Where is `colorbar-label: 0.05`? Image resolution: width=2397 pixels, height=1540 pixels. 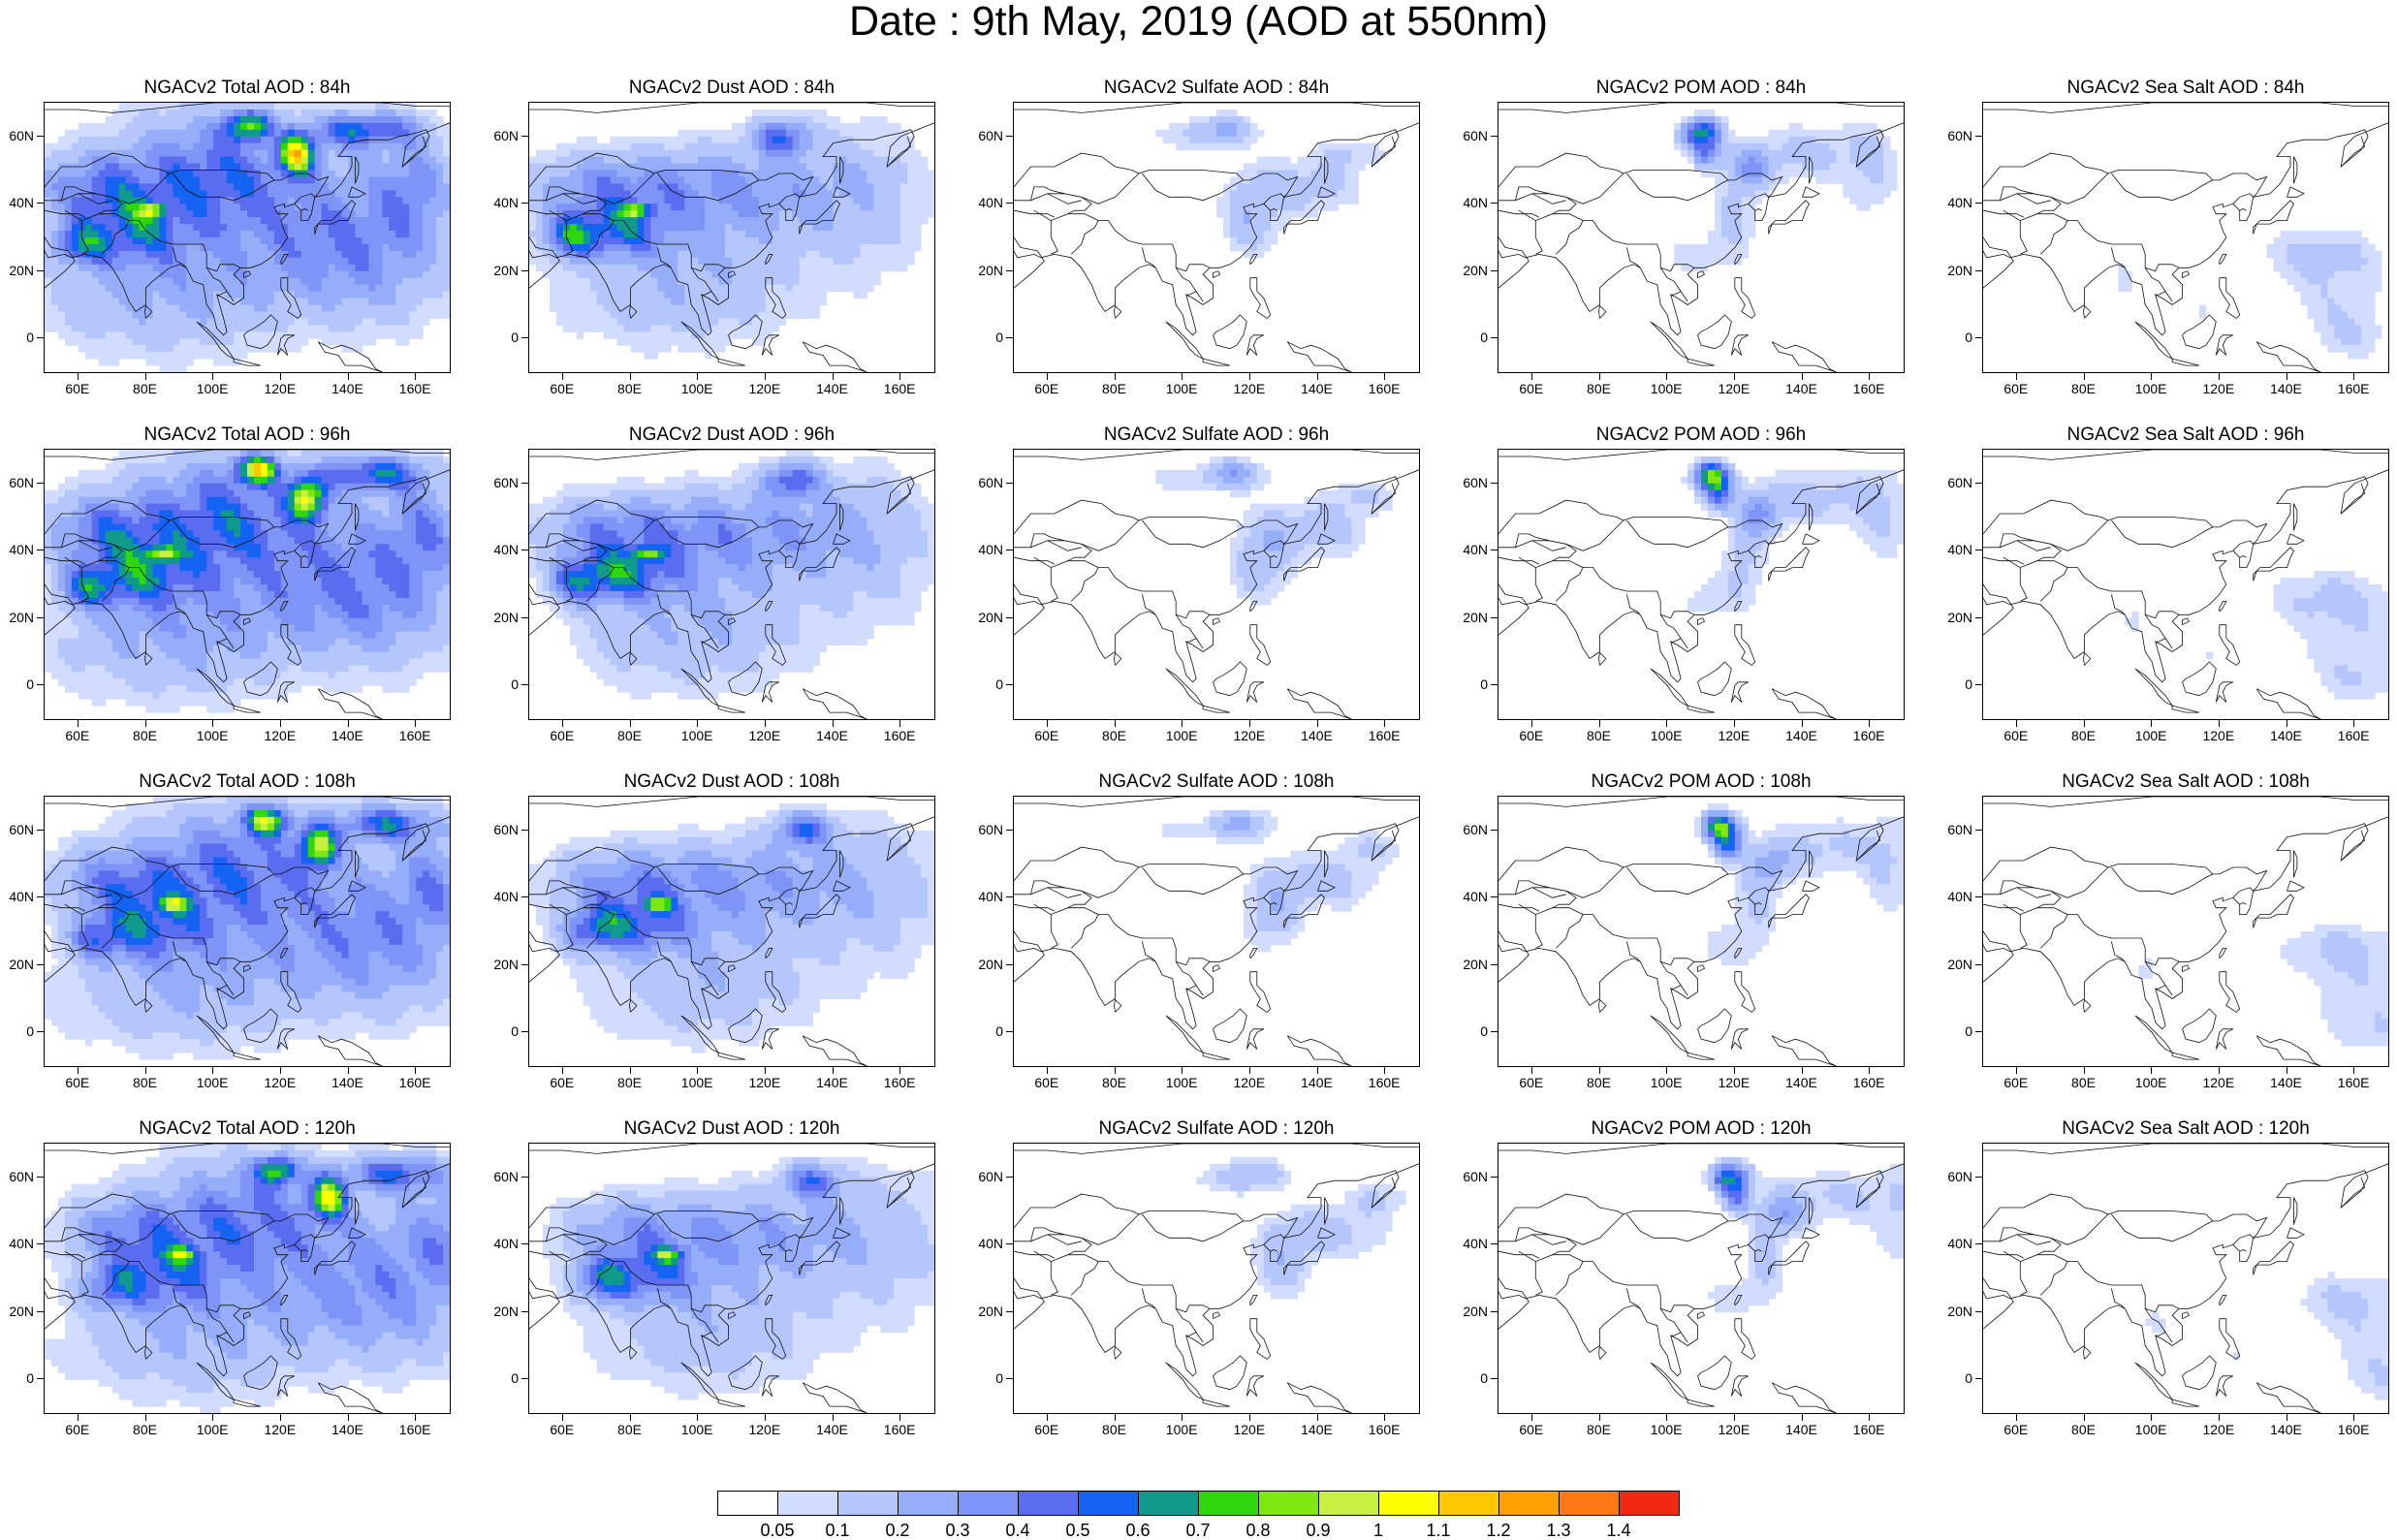
colorbar-label: 0.05 is located at coordinates (778, 1530).